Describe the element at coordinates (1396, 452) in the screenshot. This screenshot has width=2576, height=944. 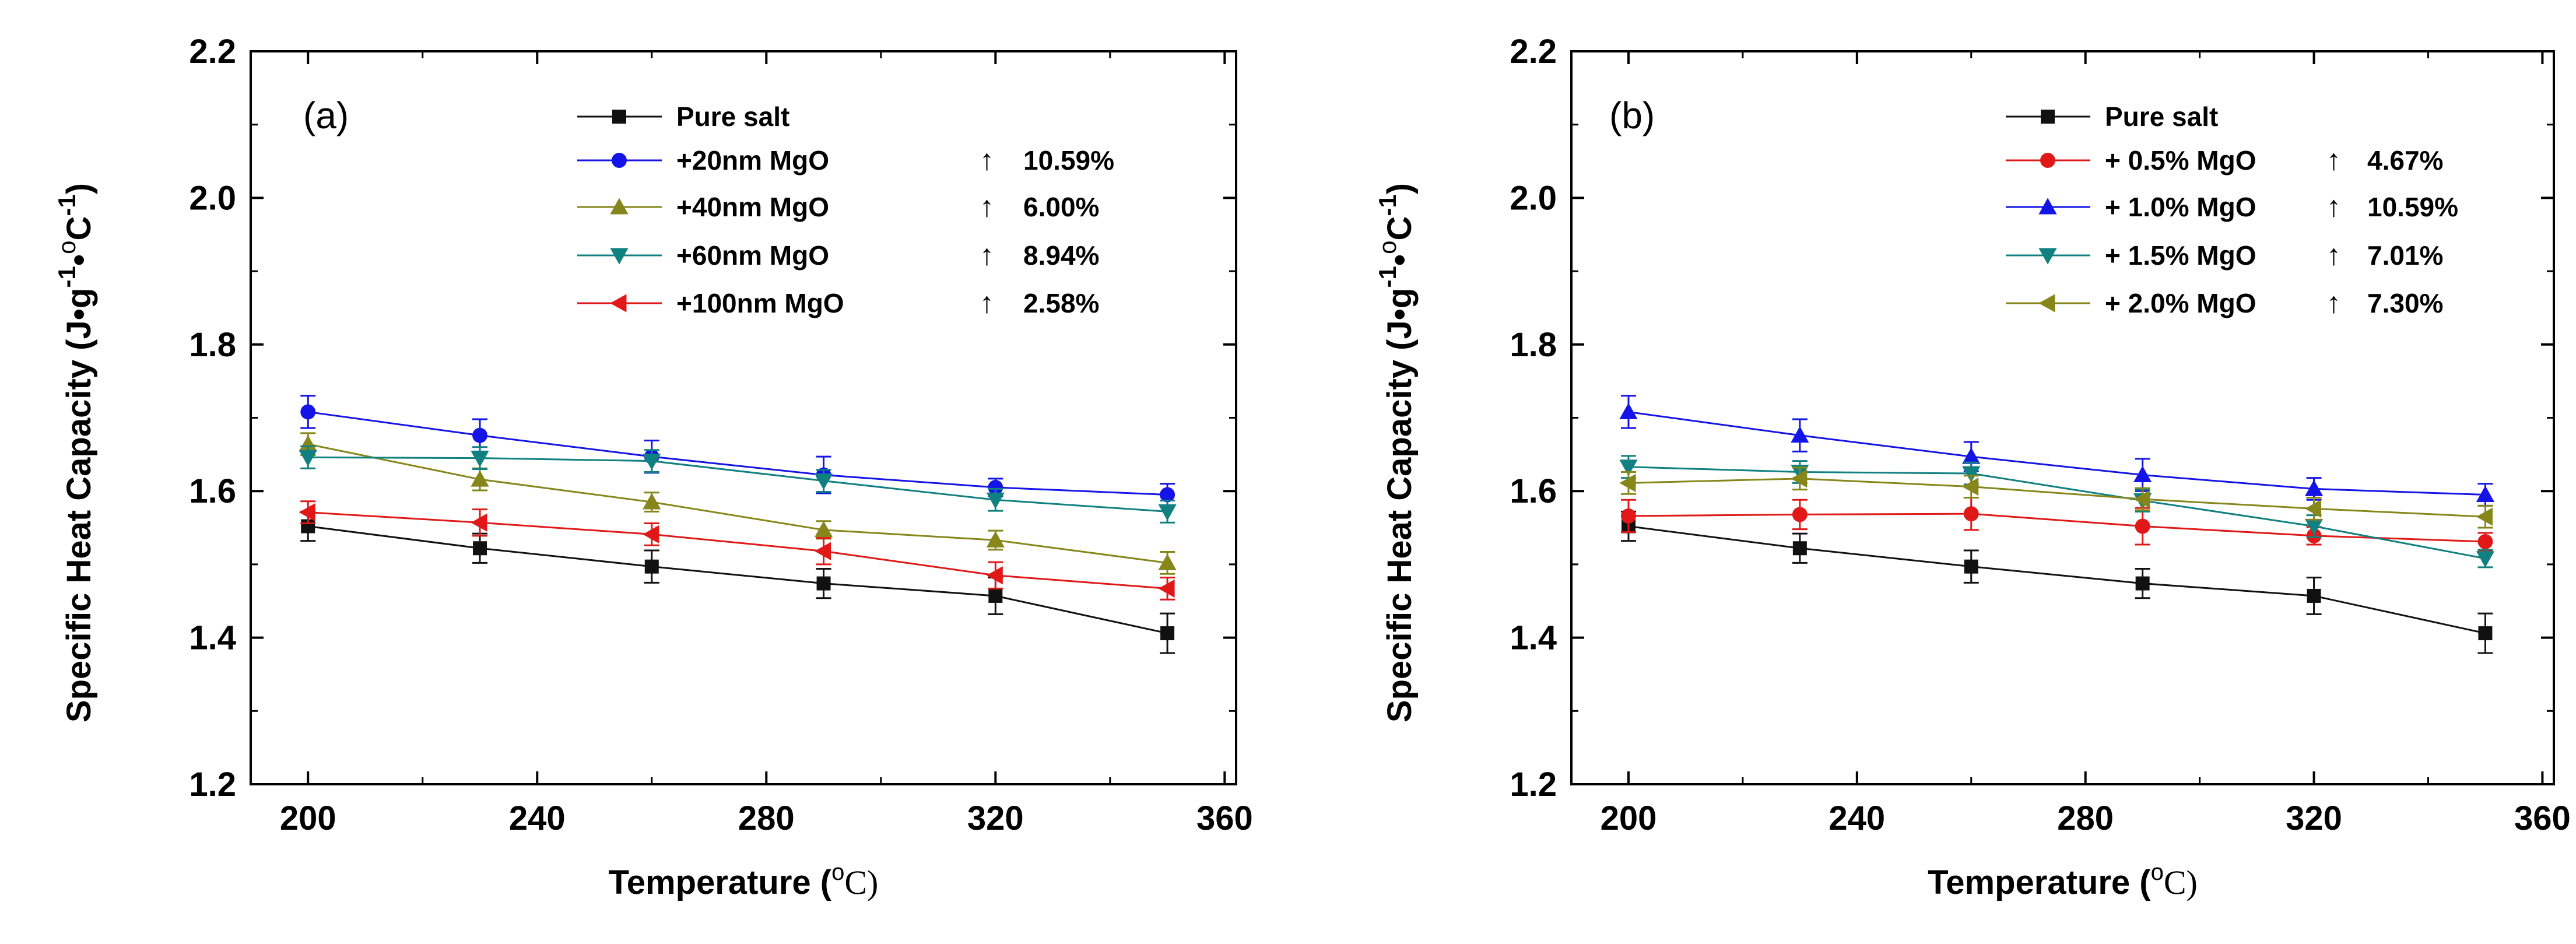
I see `y-axis-title: Specific Heat Capacity (J•g-1•oC-1)` at that location.